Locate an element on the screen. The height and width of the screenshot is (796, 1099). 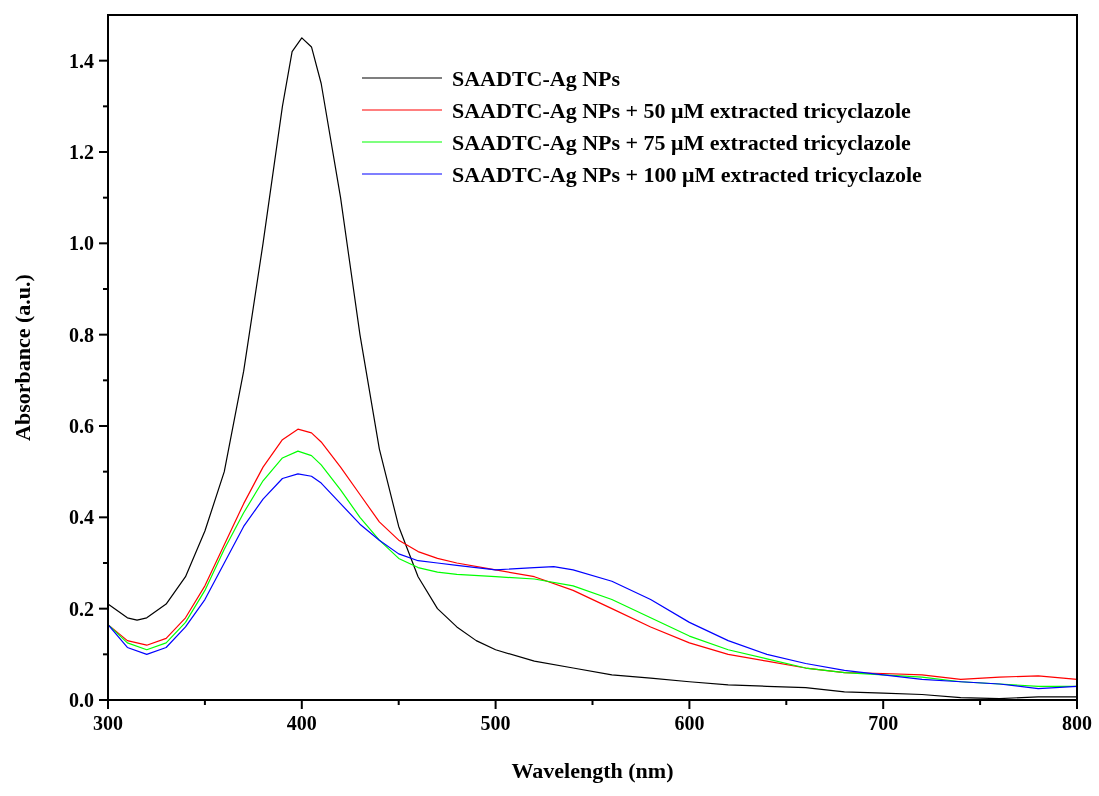
y-tick-label: 1.2 is located at coordinates (81, 152).